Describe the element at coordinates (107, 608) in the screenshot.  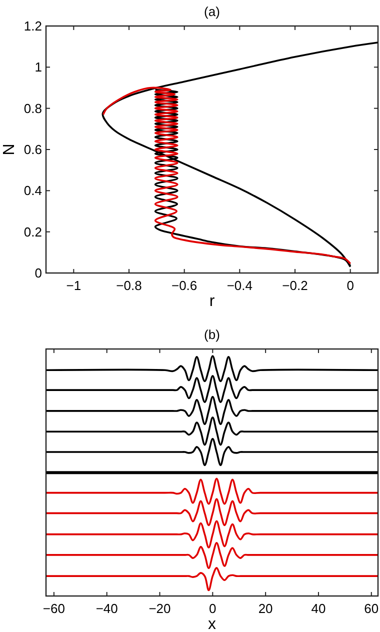
I see `x-tick-label: −40` at that location.